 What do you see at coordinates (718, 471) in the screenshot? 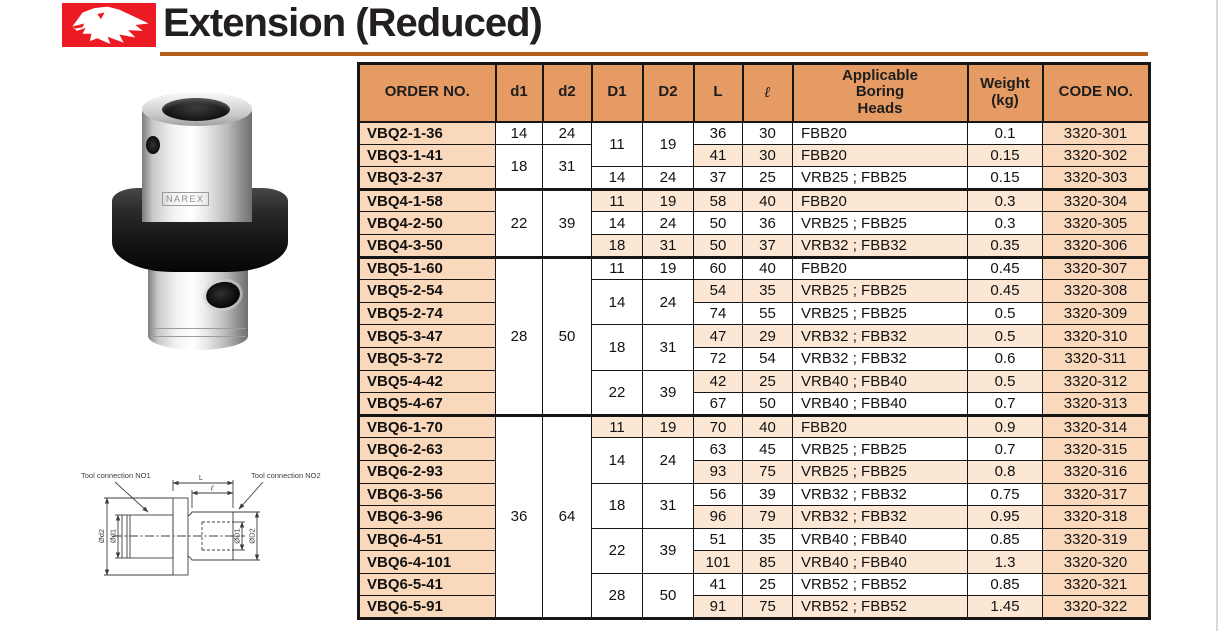
I see `cell-L: 93` at bounding box center [718, 471].